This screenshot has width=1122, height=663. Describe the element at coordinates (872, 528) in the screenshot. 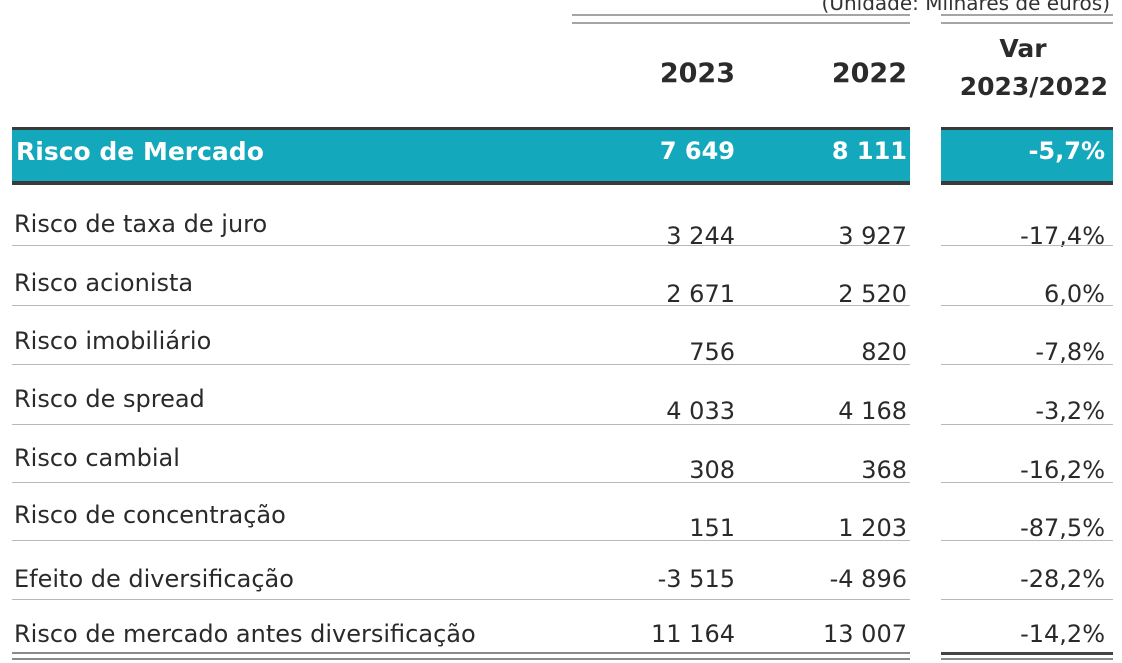

I see `row-2022: 1 203` at that location.